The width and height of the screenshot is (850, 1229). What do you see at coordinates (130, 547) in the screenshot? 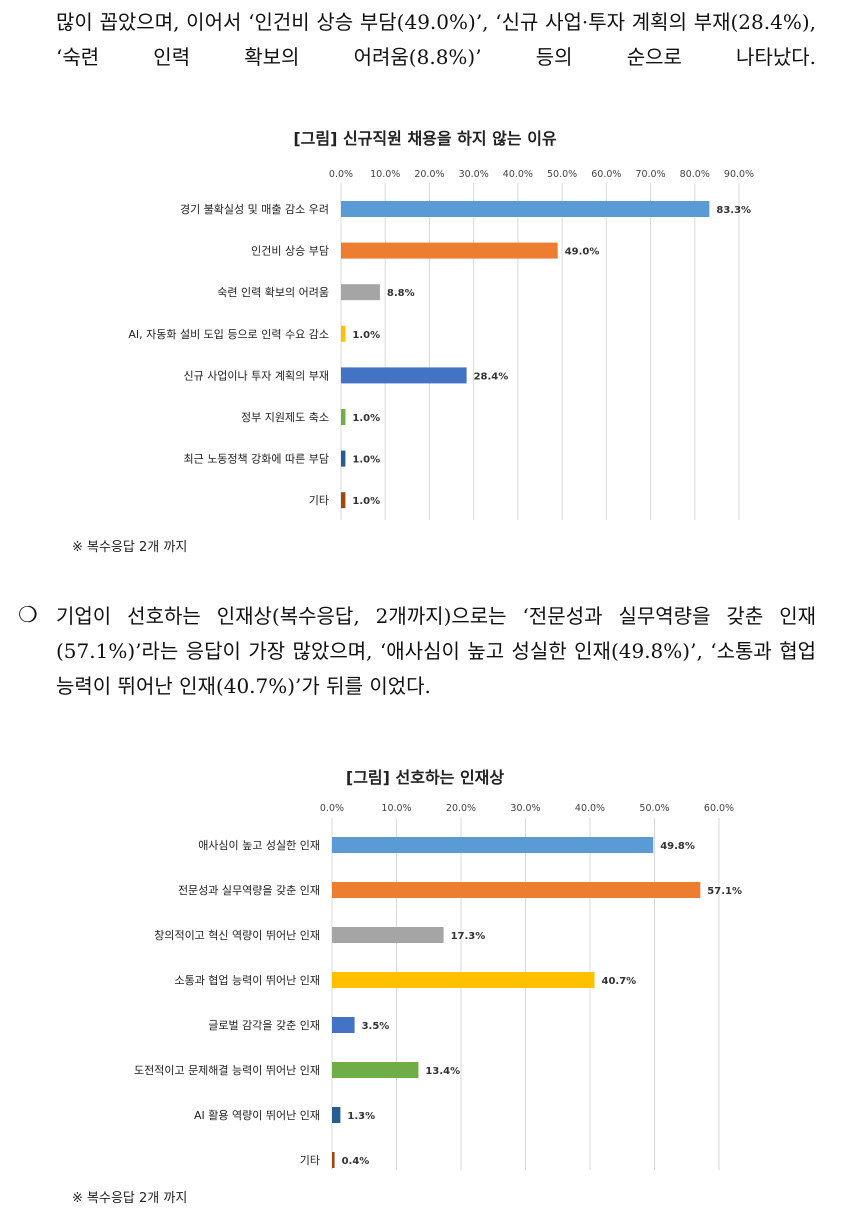
I see `chart-1-note: ※ 복수응답 2개 까지` at bounding box center [130, 547].